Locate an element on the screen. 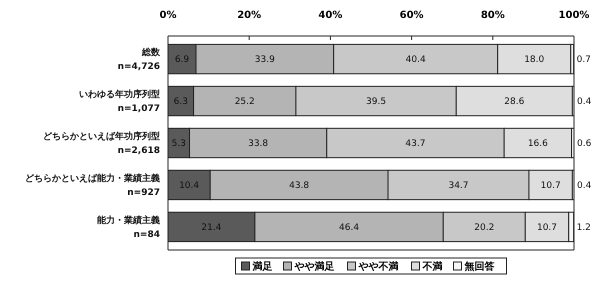 The height and width of the screenshot is (286, 605). data-label: 0.7 is located at coordinates (583, 60).